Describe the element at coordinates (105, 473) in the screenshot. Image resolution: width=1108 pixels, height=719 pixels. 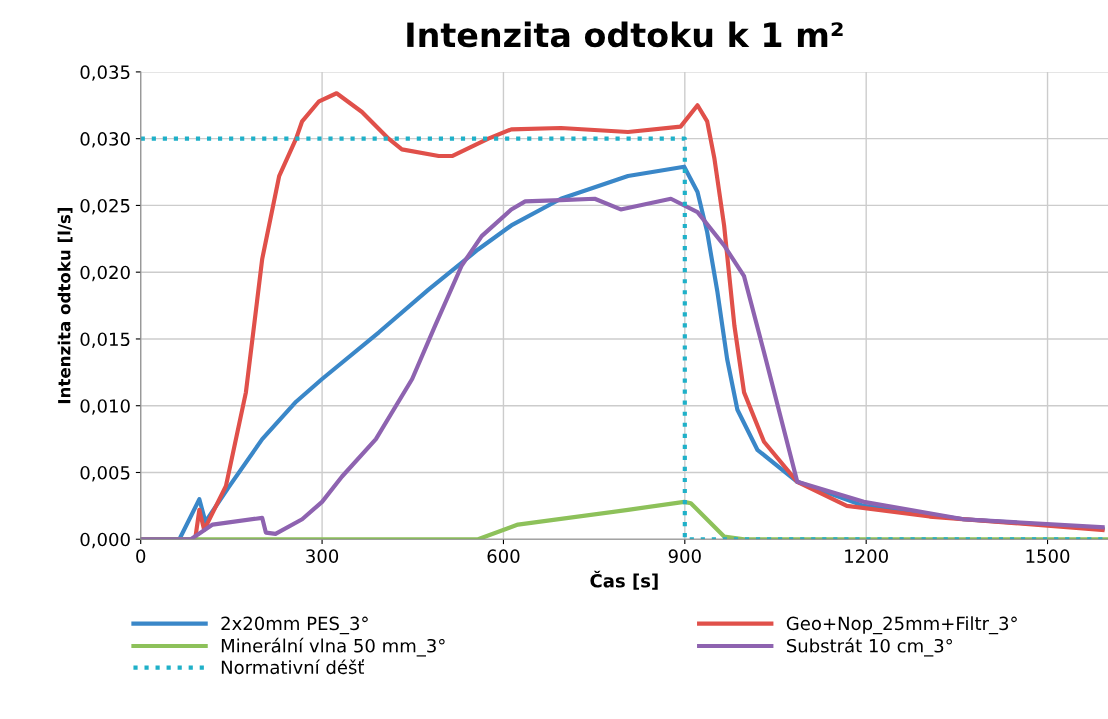
I see `y-tick-label: 0,005` at that location.